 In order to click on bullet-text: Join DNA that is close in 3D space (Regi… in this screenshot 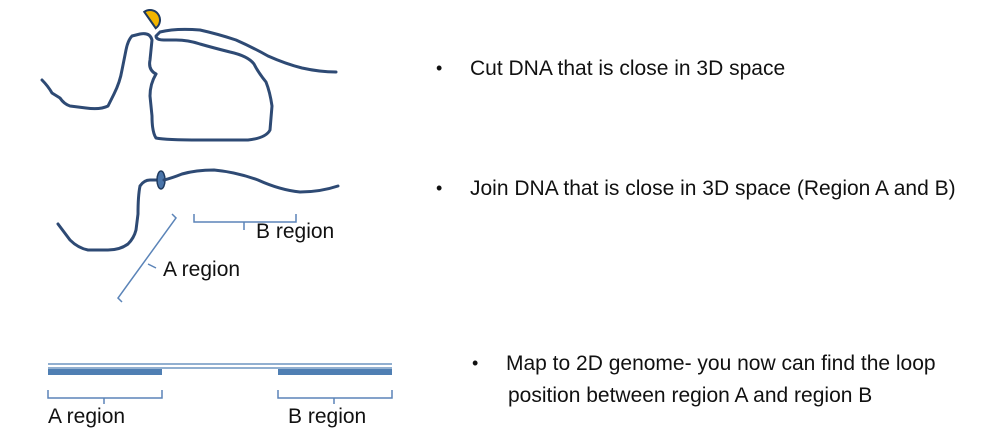, I will do `click(713, 188)`.